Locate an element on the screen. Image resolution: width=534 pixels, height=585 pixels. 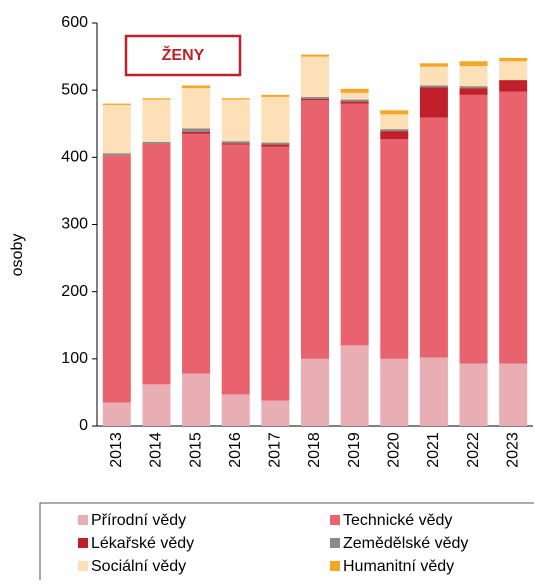
legend-label: Lékařské vědy is located at coordinates (142, 543).